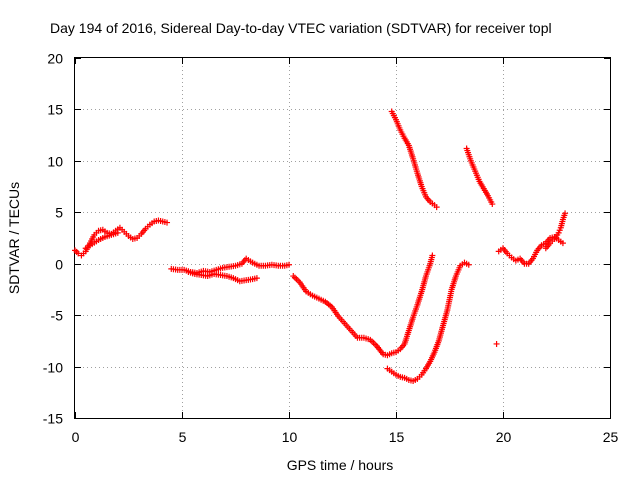  Describe the element at coordinates (504, 437) in the screenshot. I see `x-tick-label: 20` at that location.